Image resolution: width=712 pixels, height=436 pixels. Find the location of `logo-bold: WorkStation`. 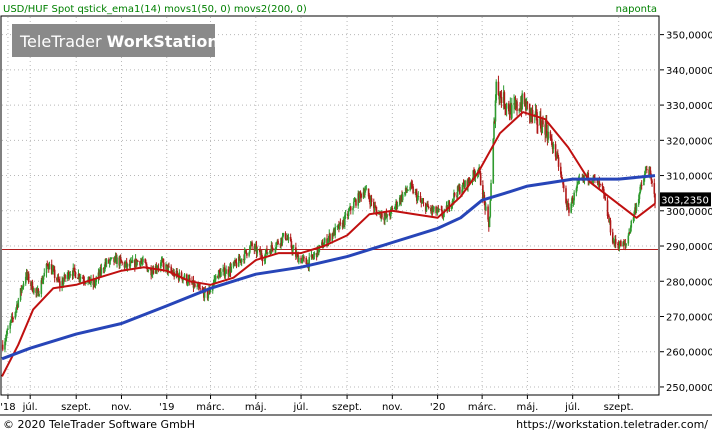

logo-bold: WorkStation is located at coordinates (163, 41).